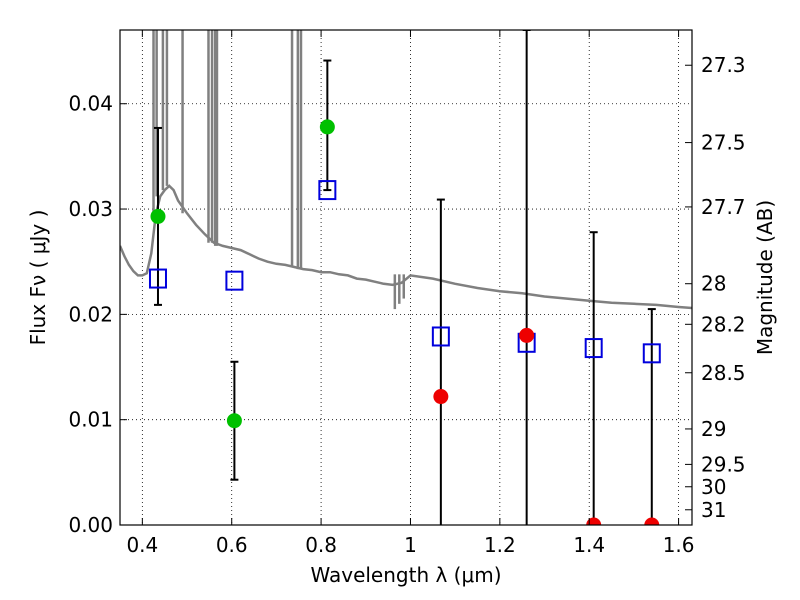  I want to click on y-right-tick-label: 29, so click(713, 429).